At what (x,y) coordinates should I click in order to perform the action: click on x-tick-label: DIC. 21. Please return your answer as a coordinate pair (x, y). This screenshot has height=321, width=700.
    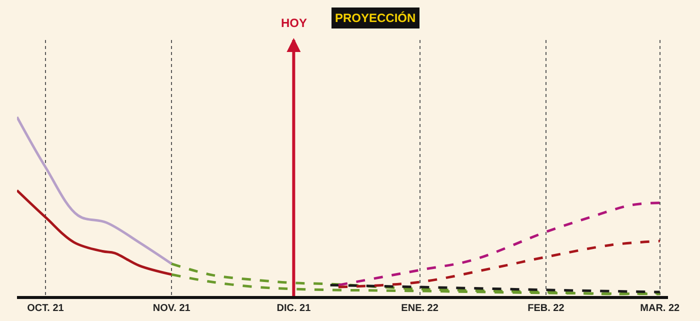
    Looking at the image, I should click on (294, 308).